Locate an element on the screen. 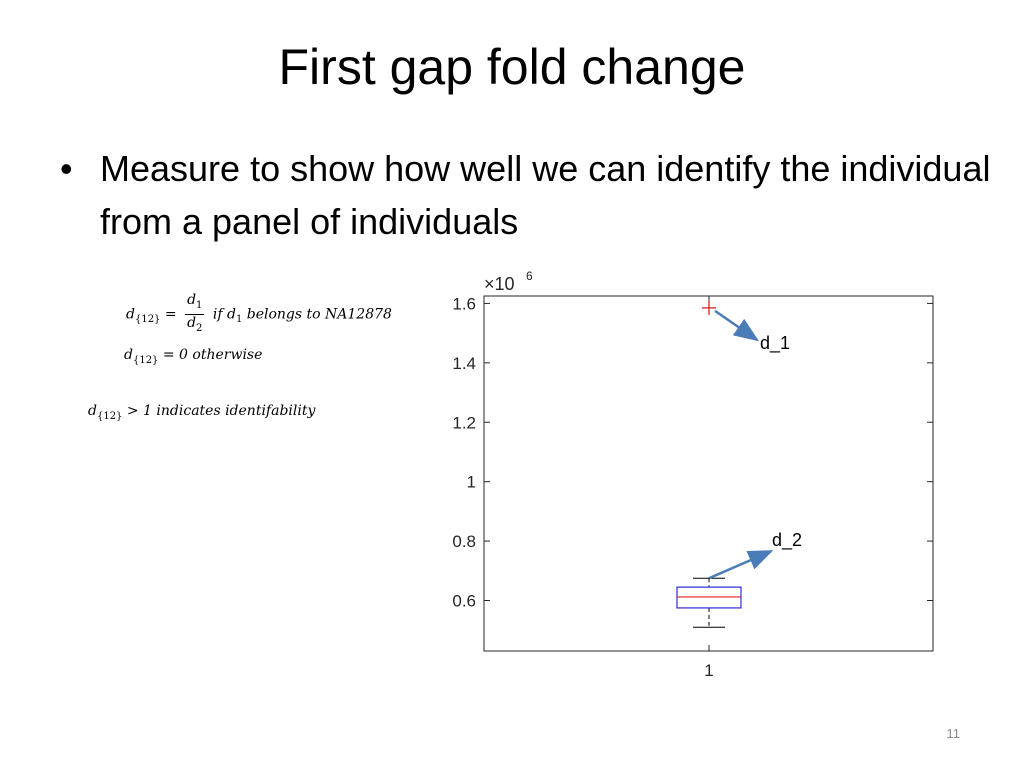 This screenshot has height=768, width=1024. fraction-numerator: d1 is located at coordinates (195, 303).